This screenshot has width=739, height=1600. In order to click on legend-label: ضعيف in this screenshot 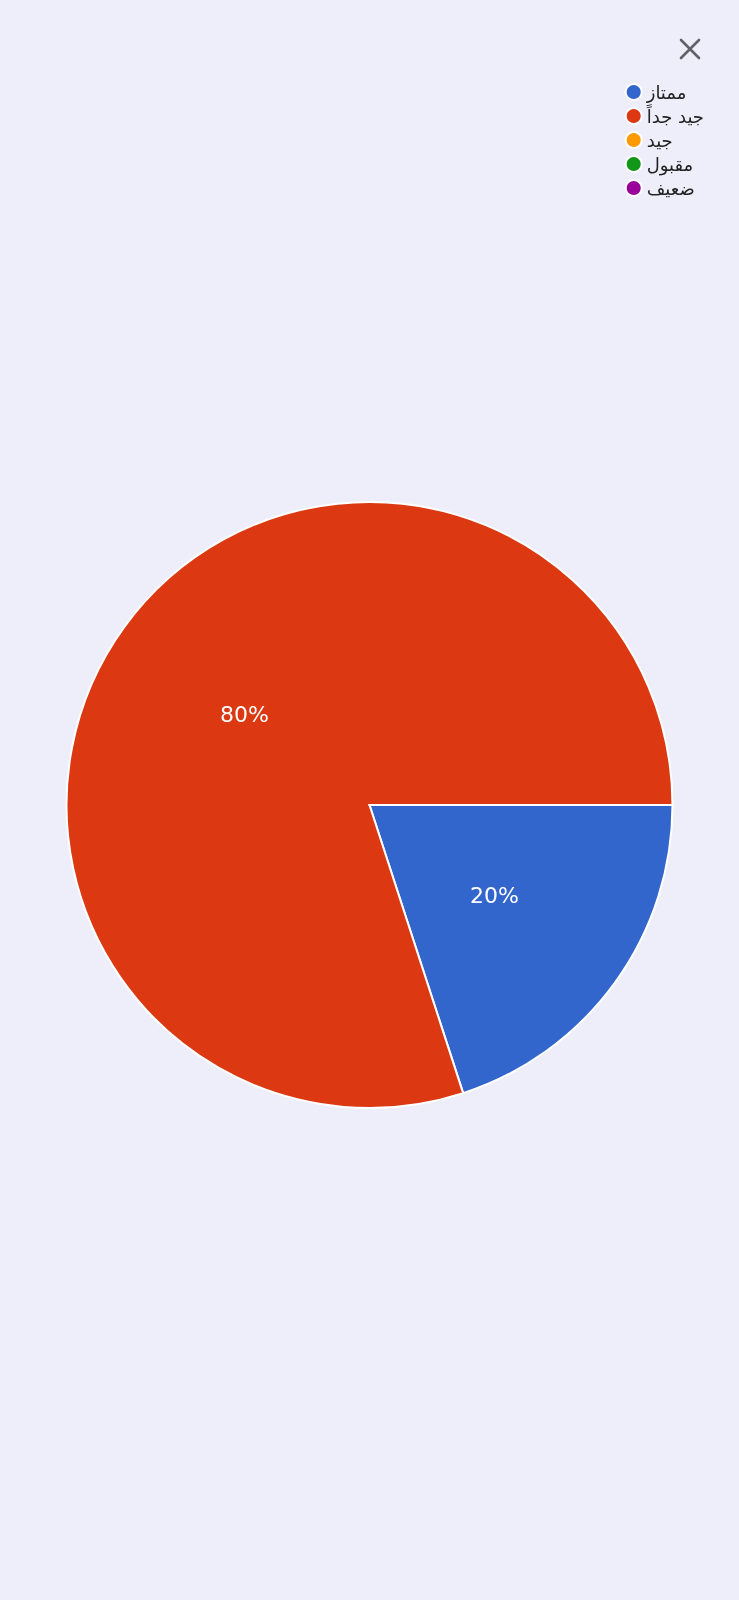, I will do `click(670, 188)`.